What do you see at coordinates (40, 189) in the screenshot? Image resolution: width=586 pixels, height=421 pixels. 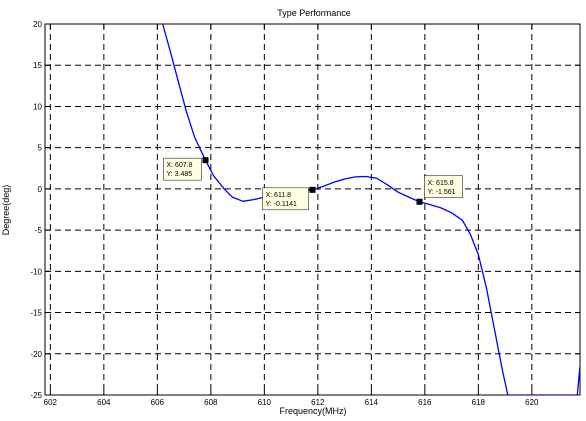 I see `y-tick-label: 0` at bounding box center [40, 189].